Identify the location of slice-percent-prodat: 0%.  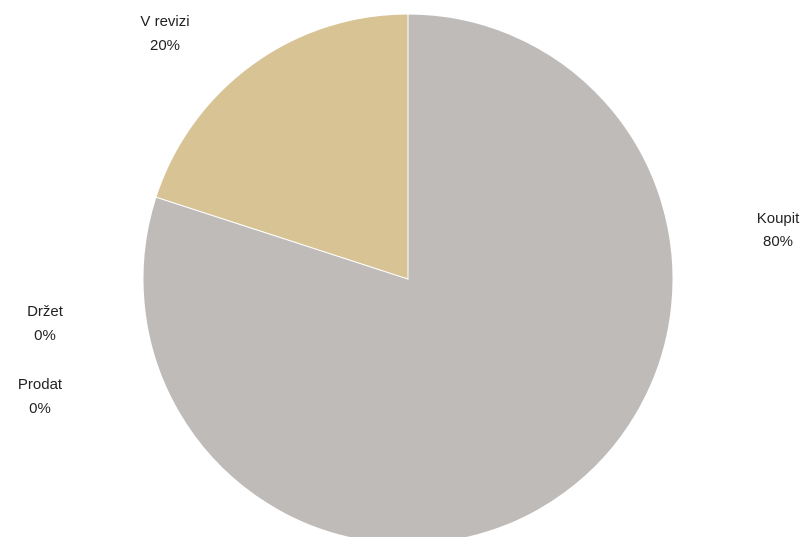
(40, 408).